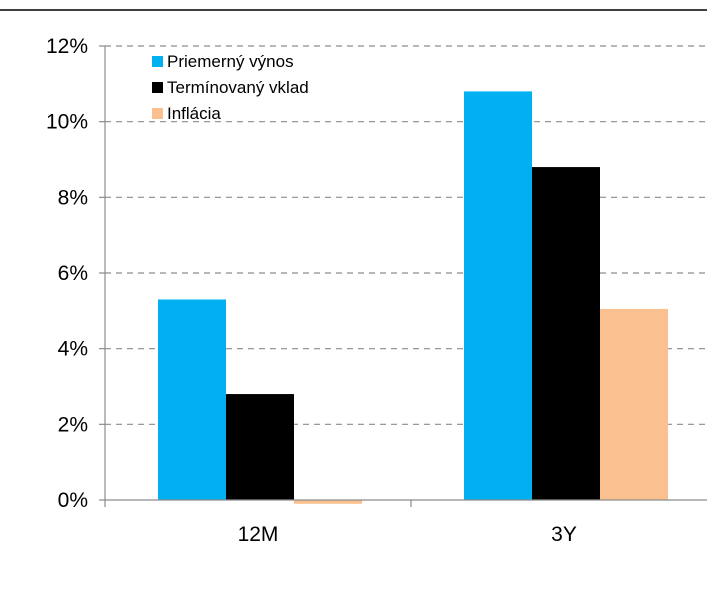  I want to click on legend-label: Termínovaný vklad, so click(238, 87).